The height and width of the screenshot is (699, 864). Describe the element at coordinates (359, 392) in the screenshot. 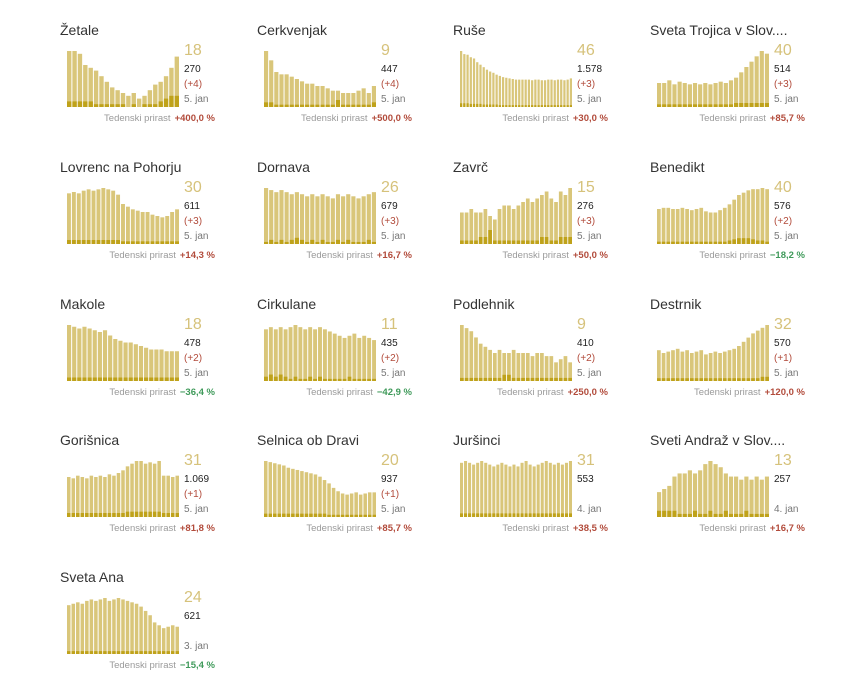

I see `weekly-growth: Tedenski prirast −42,9 %` at that location.